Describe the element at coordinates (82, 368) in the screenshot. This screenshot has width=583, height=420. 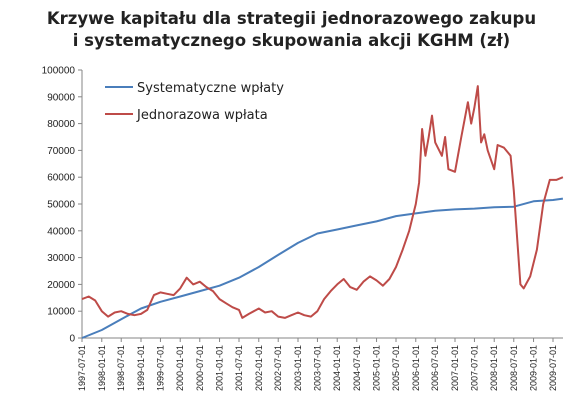
I see `x-tick-label: 1997-07-01` at that location.